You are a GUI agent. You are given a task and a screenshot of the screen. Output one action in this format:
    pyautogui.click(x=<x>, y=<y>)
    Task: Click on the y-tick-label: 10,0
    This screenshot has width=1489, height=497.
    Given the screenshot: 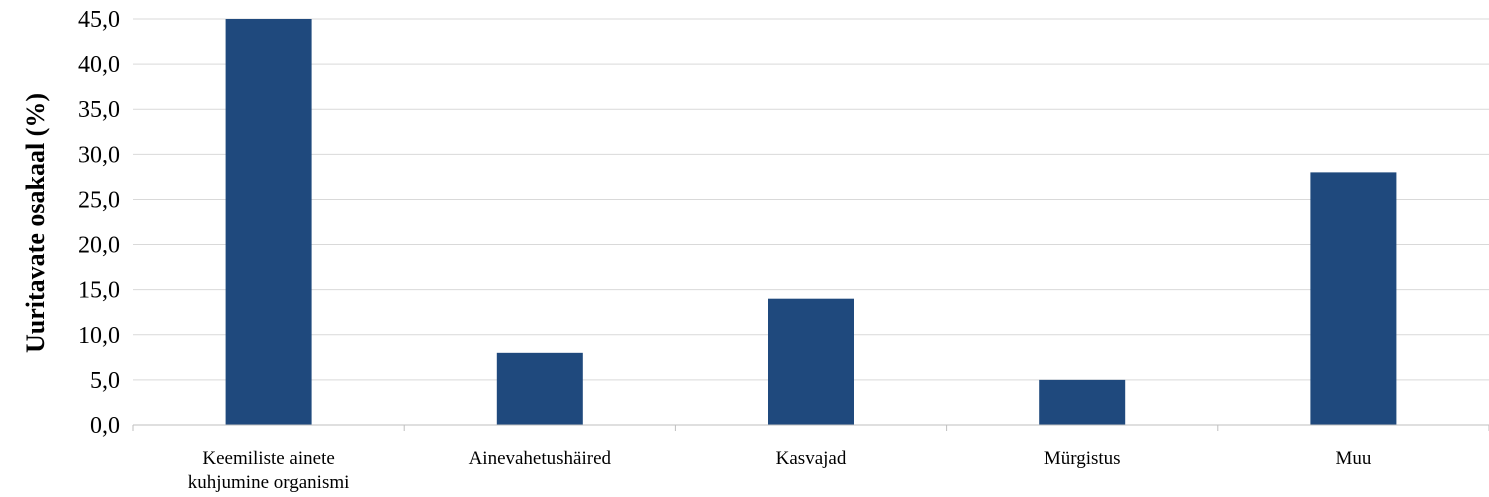 What is the action you would take?
    pyautogui.click(x=99, y=336)
    